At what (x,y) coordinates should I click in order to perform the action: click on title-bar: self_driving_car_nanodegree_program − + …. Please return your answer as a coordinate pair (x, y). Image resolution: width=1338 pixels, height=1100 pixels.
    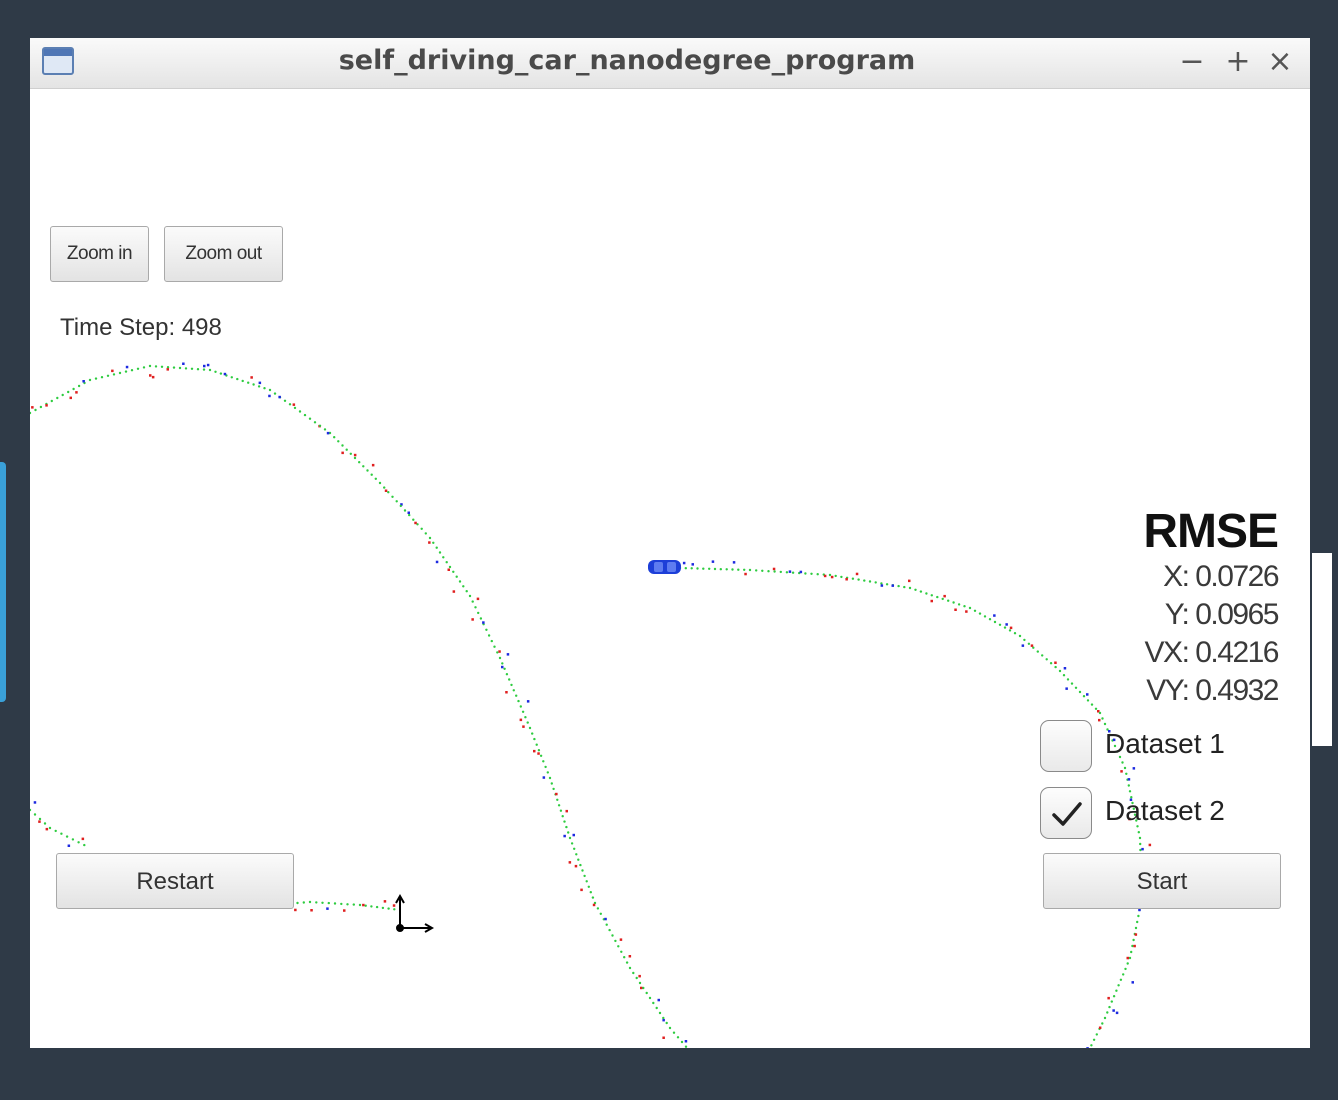
    Looking at the image, I should click on (670, 63).